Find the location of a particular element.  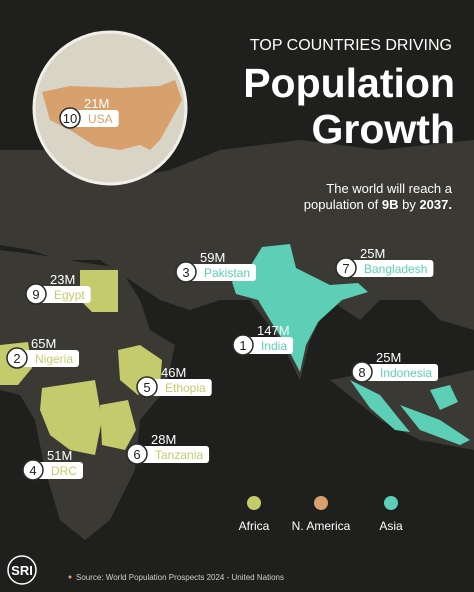

country-name: Indonesia is located at coordinates (406, 373).